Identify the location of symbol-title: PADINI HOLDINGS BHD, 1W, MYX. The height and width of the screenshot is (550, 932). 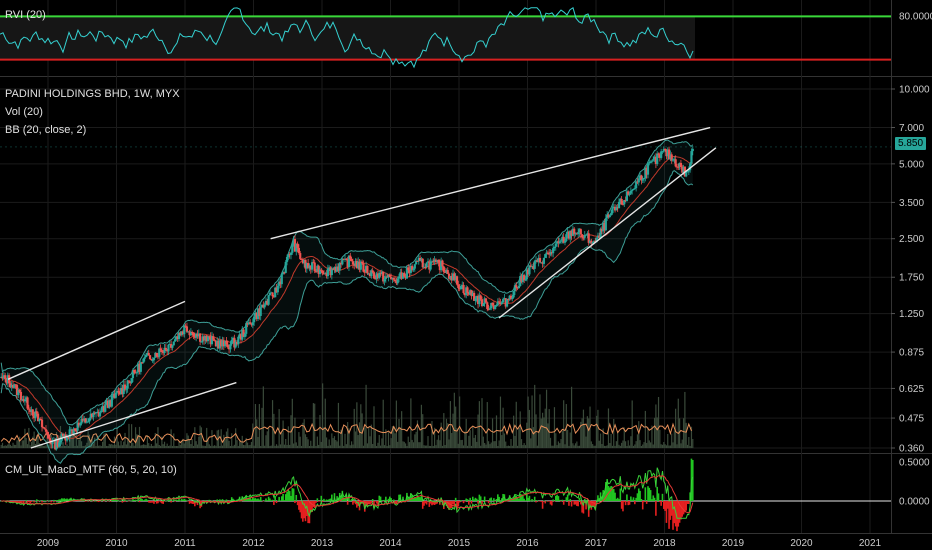
(92, 94).